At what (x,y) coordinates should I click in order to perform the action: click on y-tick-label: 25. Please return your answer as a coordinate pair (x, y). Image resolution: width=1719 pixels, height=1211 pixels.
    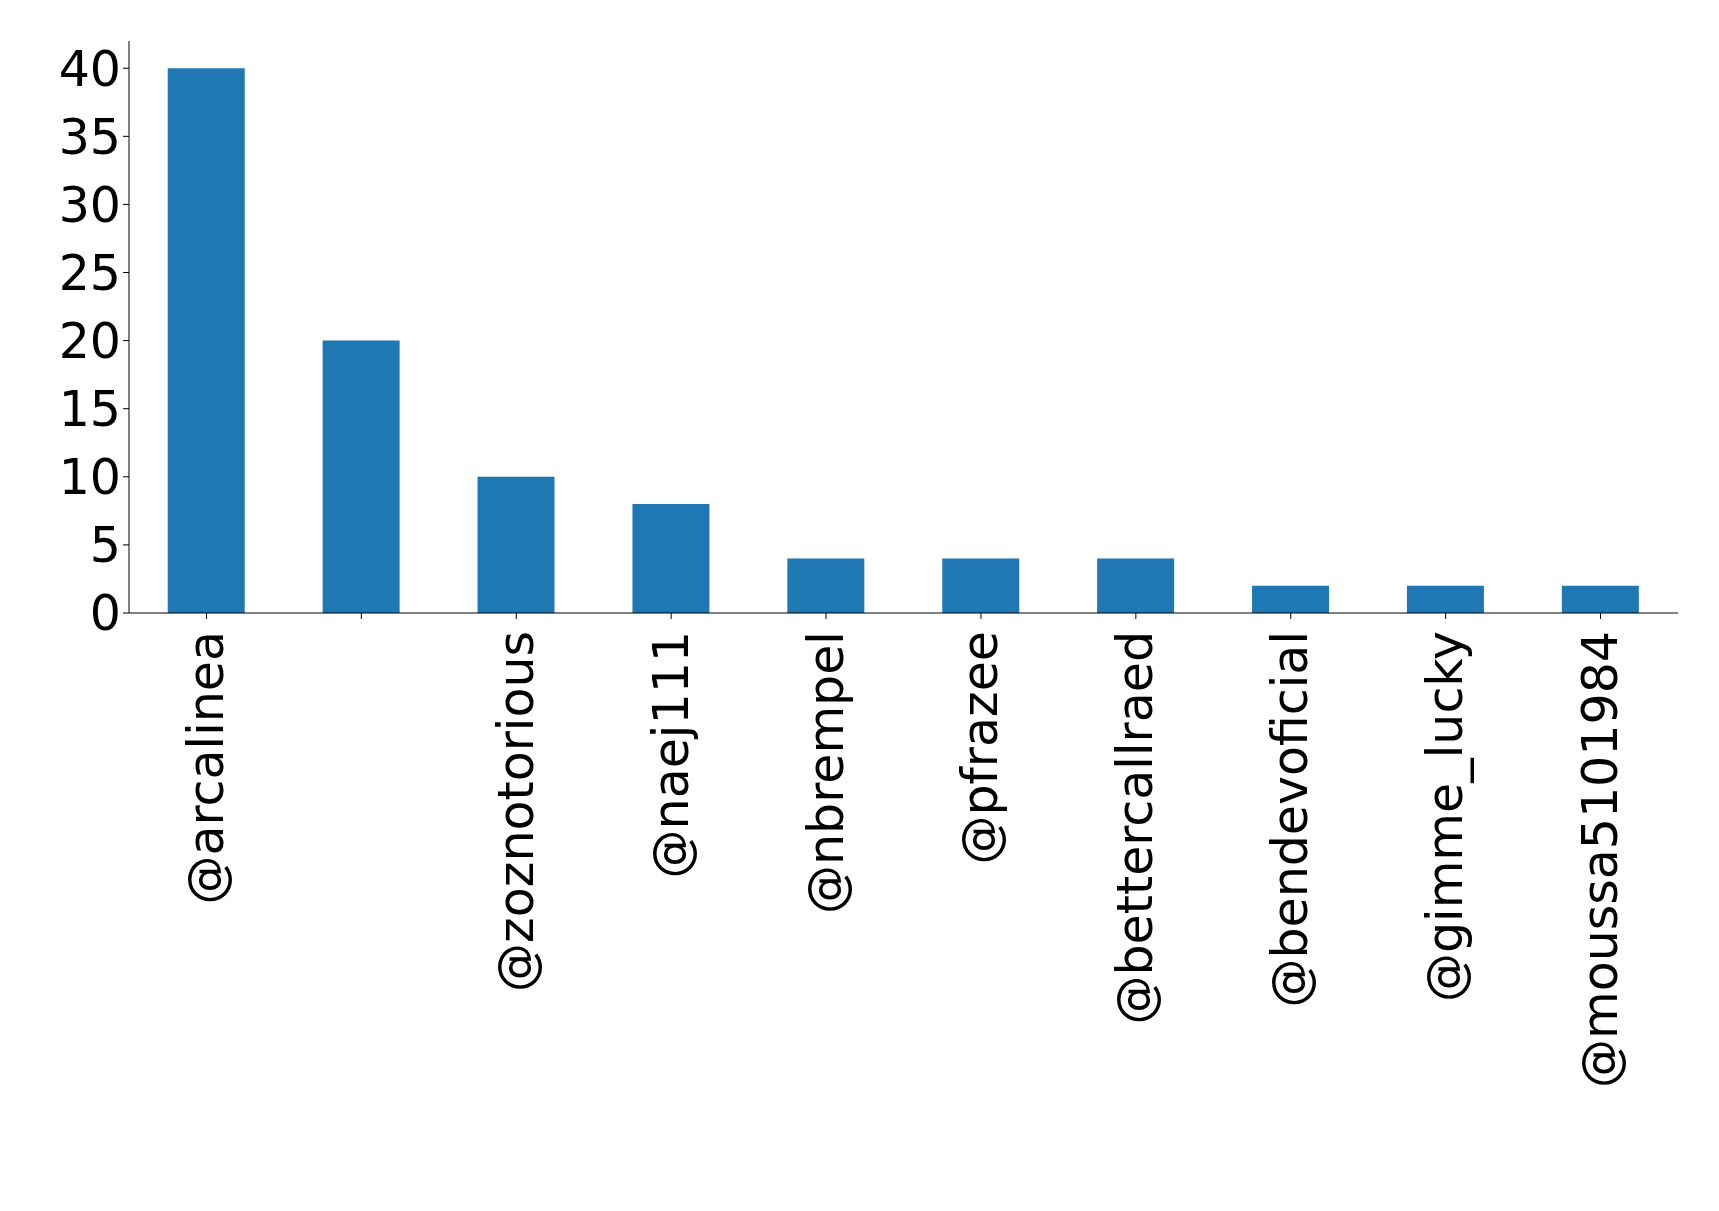
    Looking at the image, I should click on (89, 273).